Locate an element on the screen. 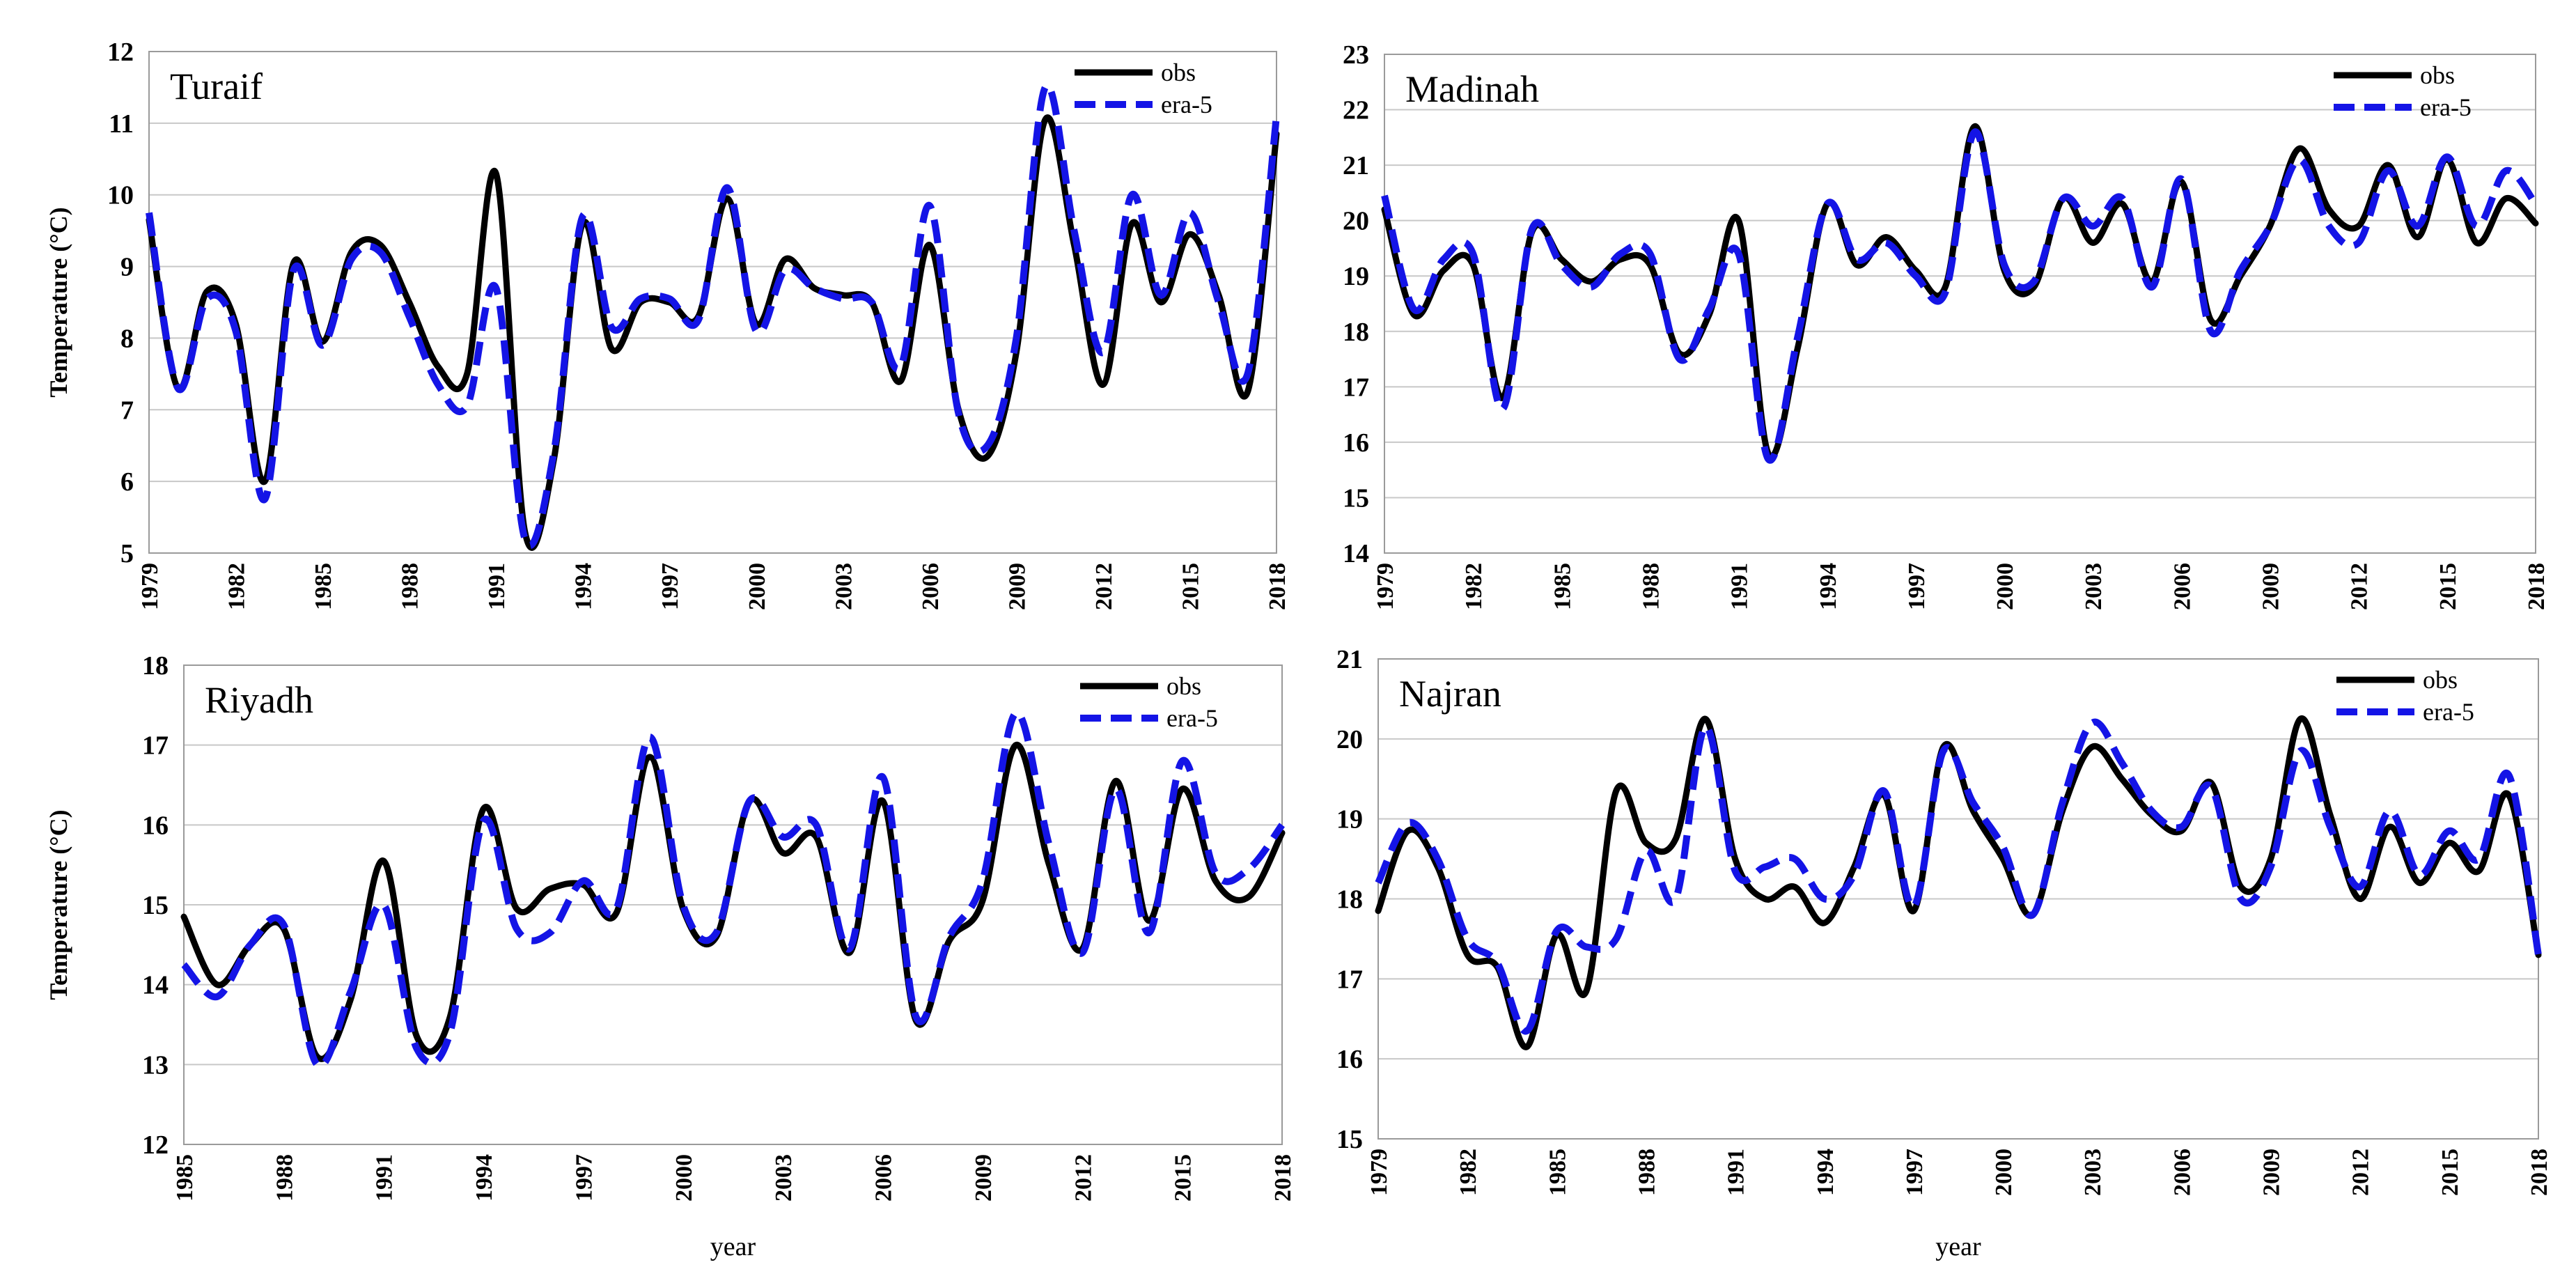  y-tick-label: 6 is located at coordinates (127, 482).